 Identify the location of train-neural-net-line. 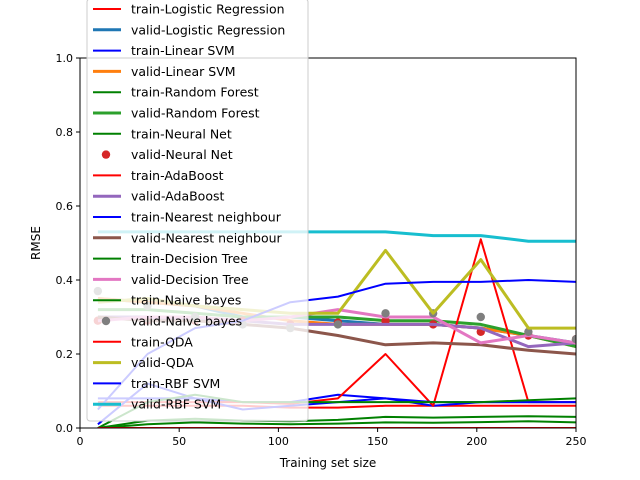
(336, 424).